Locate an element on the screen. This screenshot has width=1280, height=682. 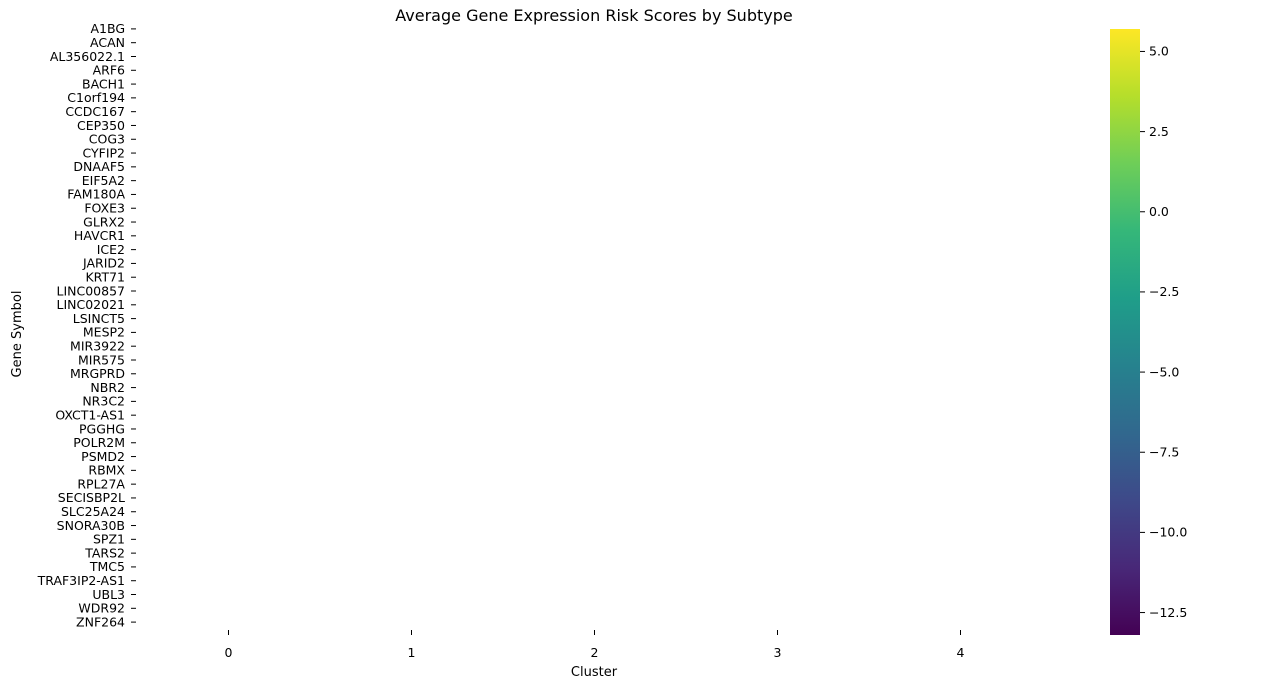
y-tick-label: ACAN is located at coordinates (107, 42).